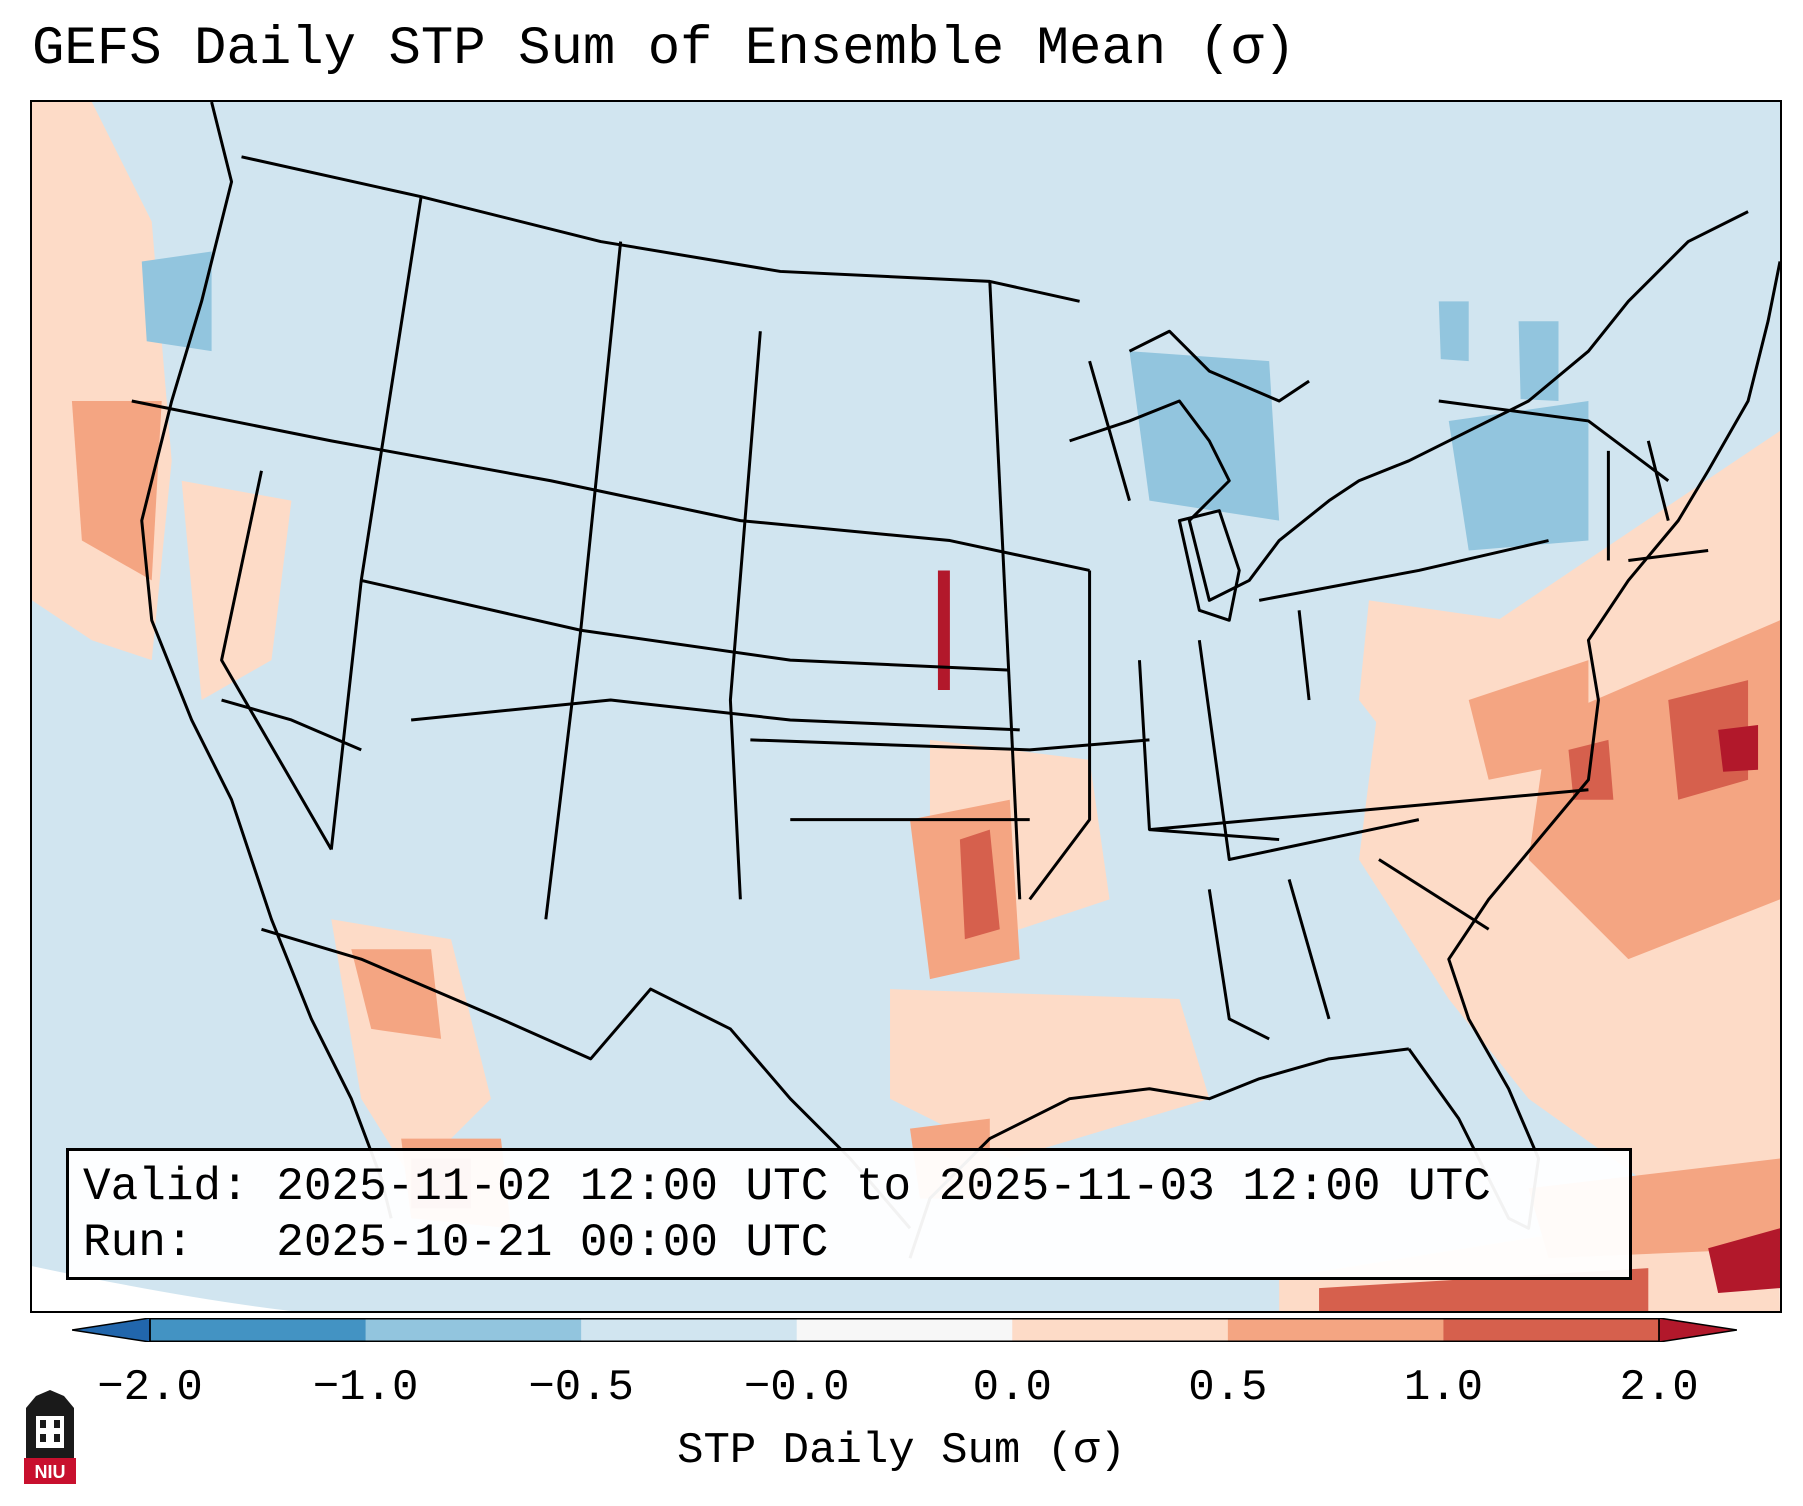 The image size is (1803, 1506). I want to click on projection-edge-bottom-left, so click(162, 1288).